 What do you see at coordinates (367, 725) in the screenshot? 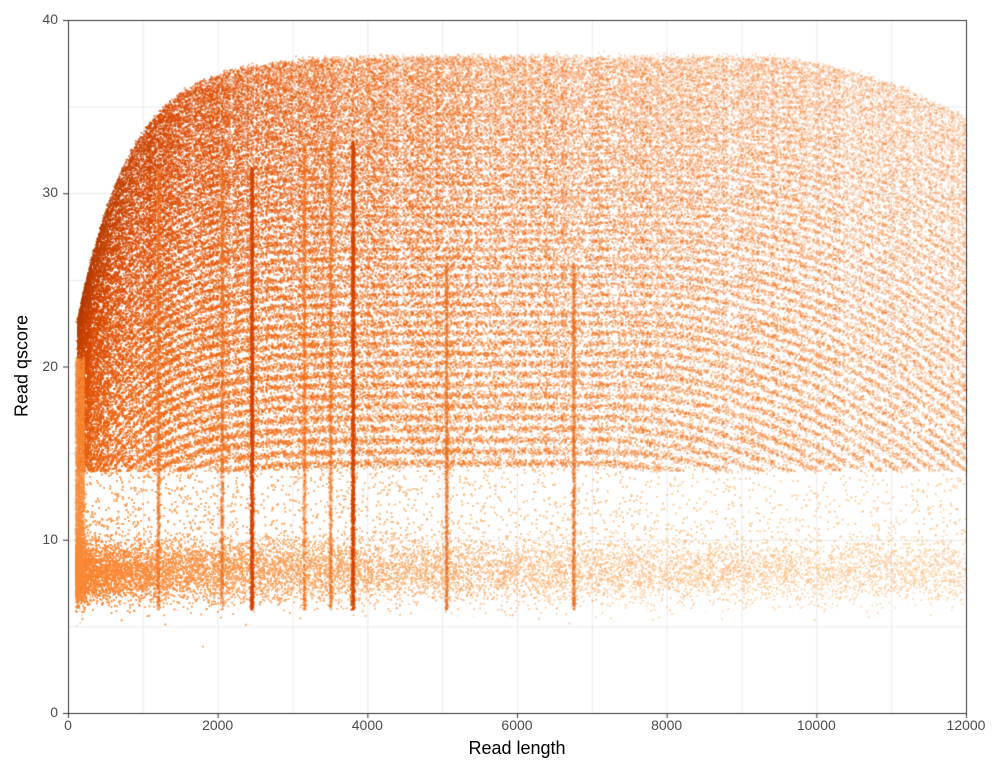
I see `x-tick-label: 4000` at bounding box center [367, 725].